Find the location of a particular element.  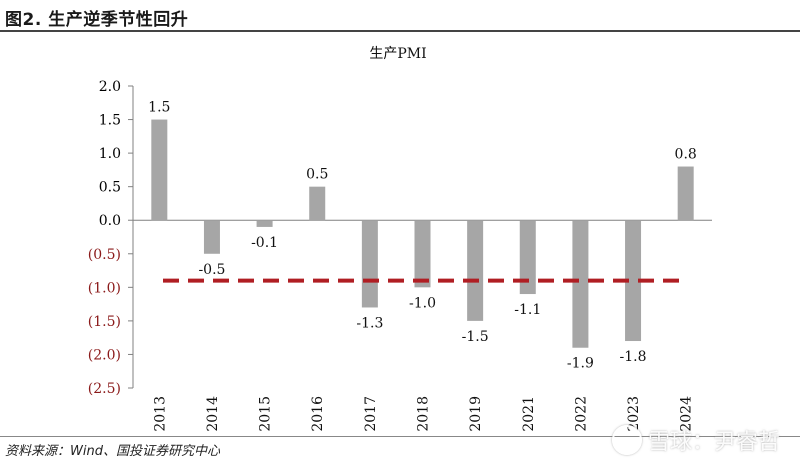

chart-title: 生产PMI is located at coordinates (397, 54).